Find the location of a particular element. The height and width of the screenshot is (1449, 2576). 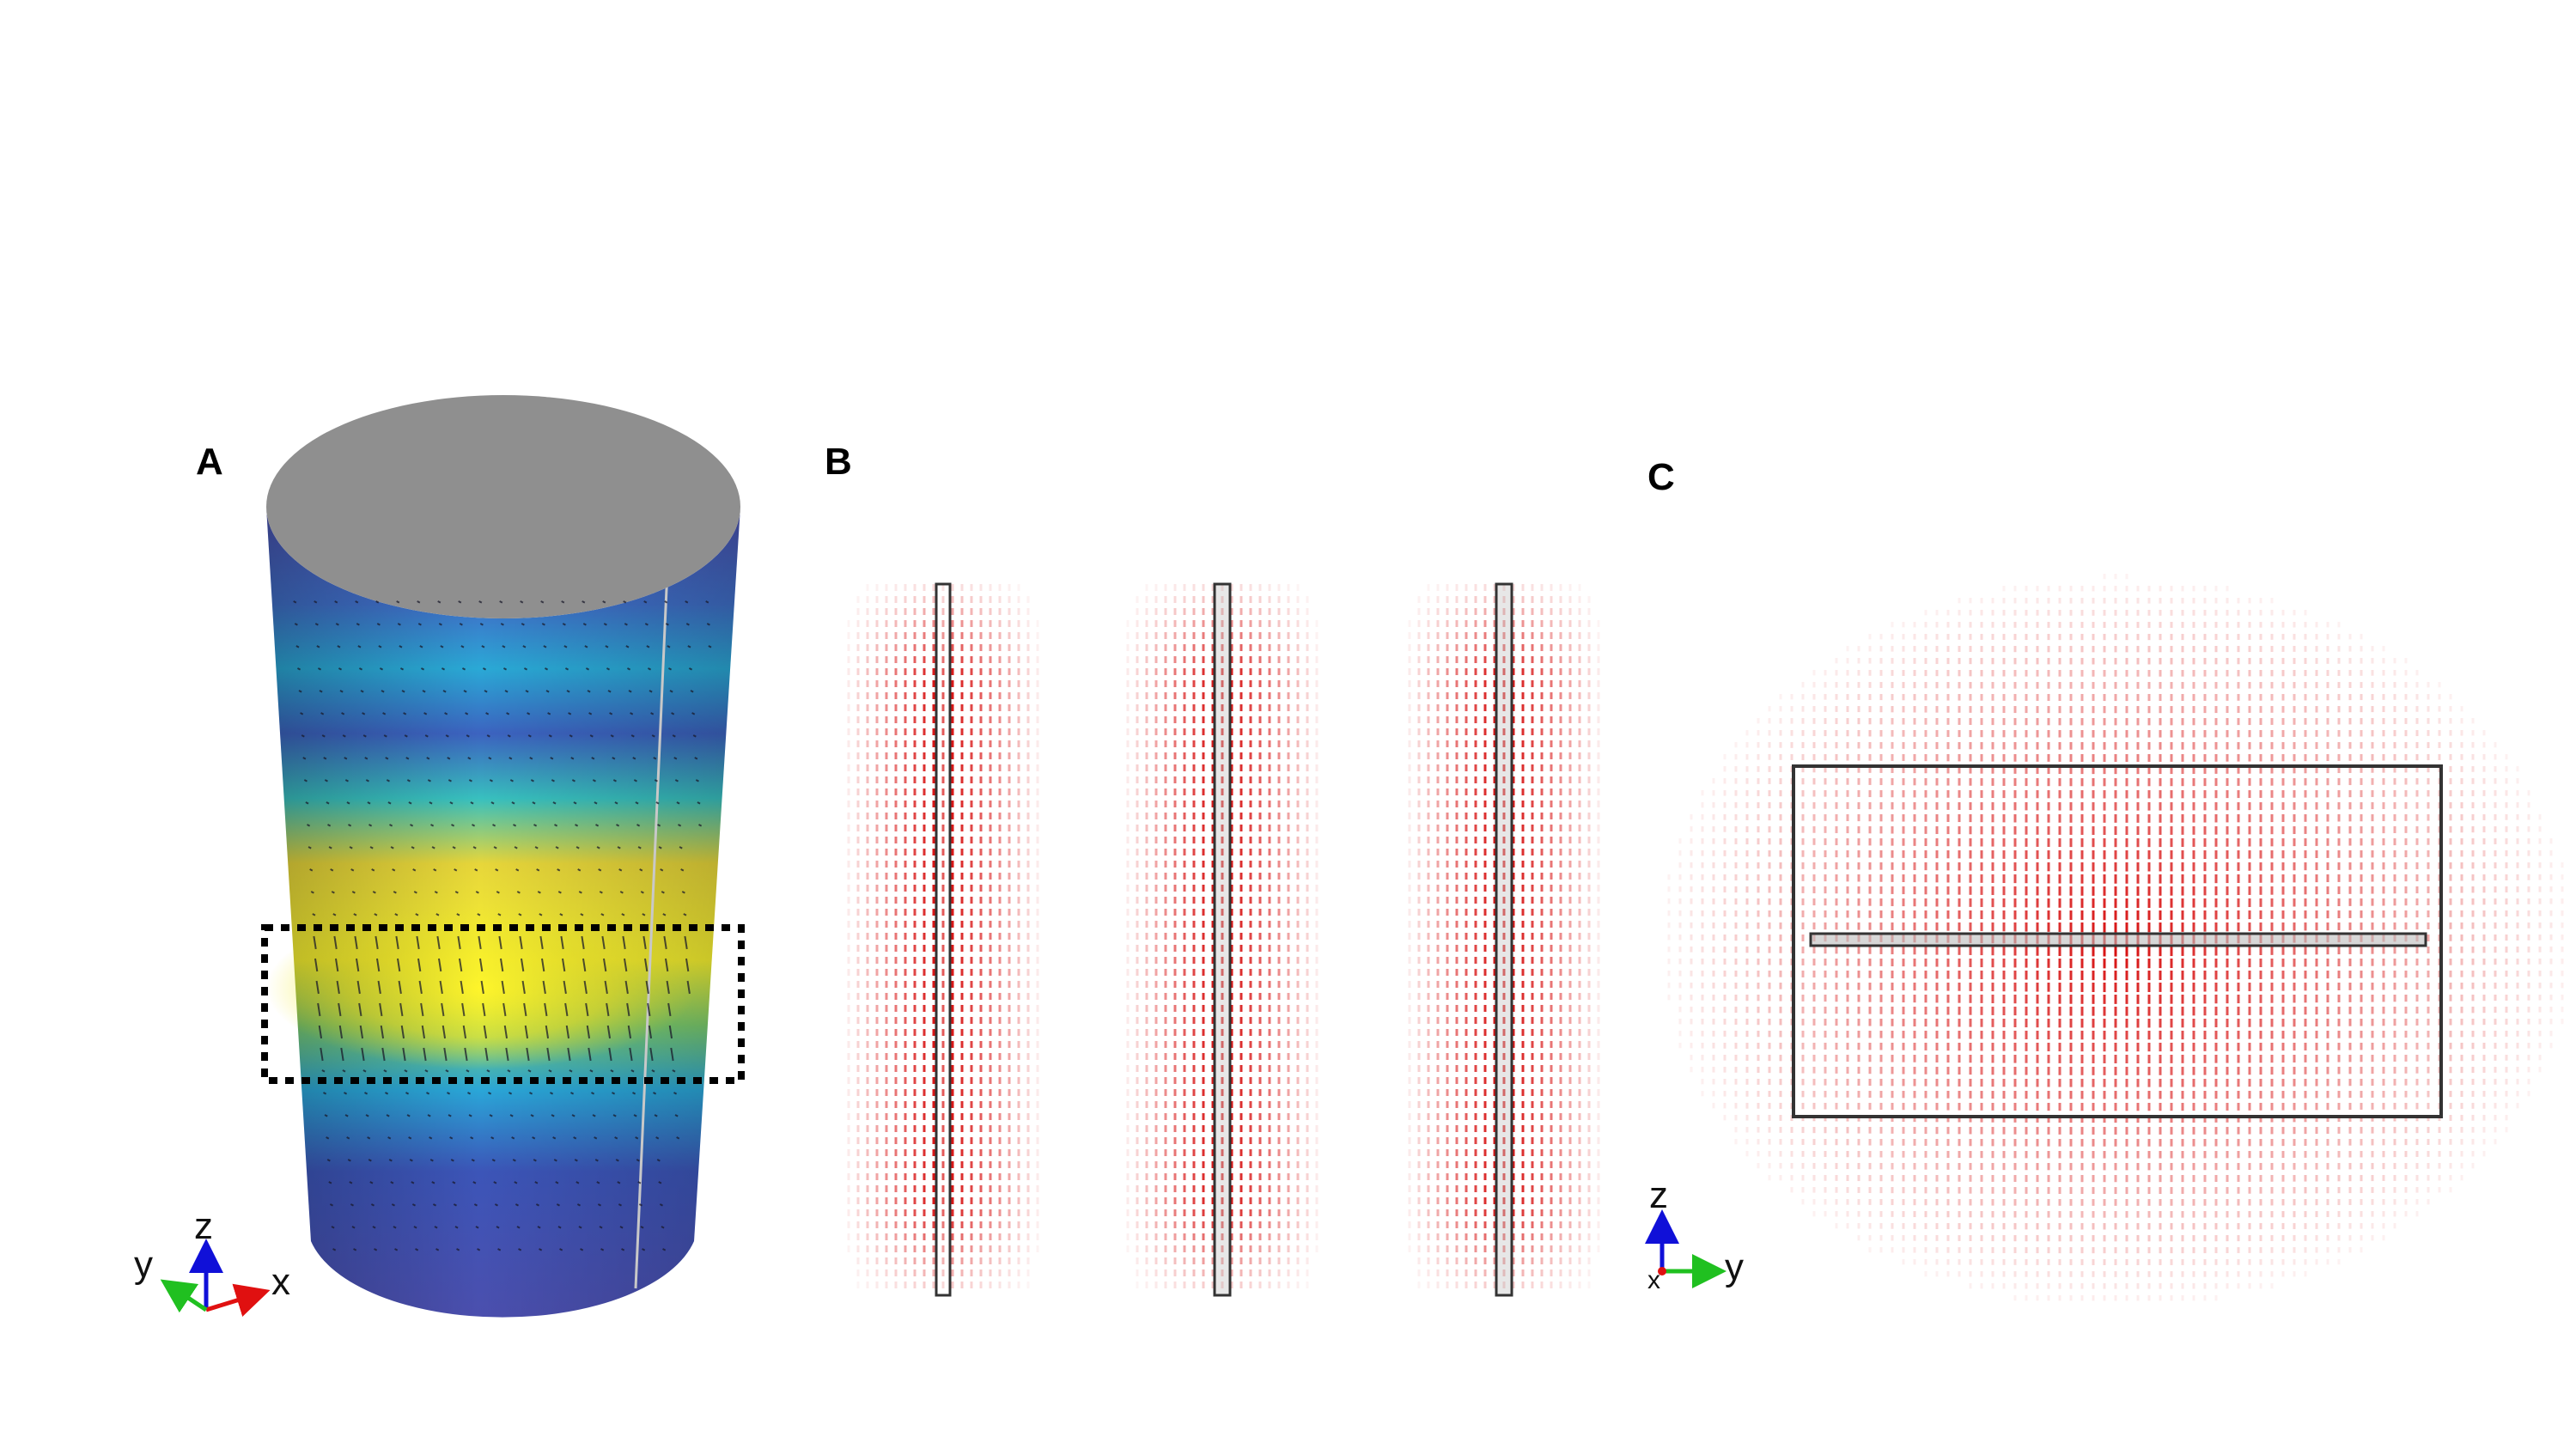

cylinder-top is located at coordinates (503, 506).